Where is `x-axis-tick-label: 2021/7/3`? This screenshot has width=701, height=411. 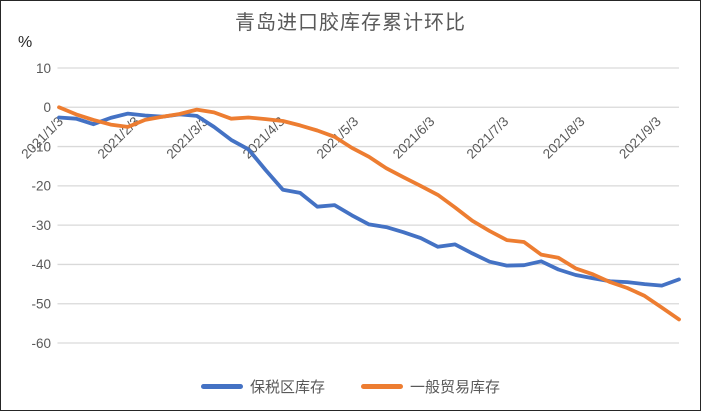 x-axis-tick-label: 2021/7/3 is located at coordinates (488, 138).